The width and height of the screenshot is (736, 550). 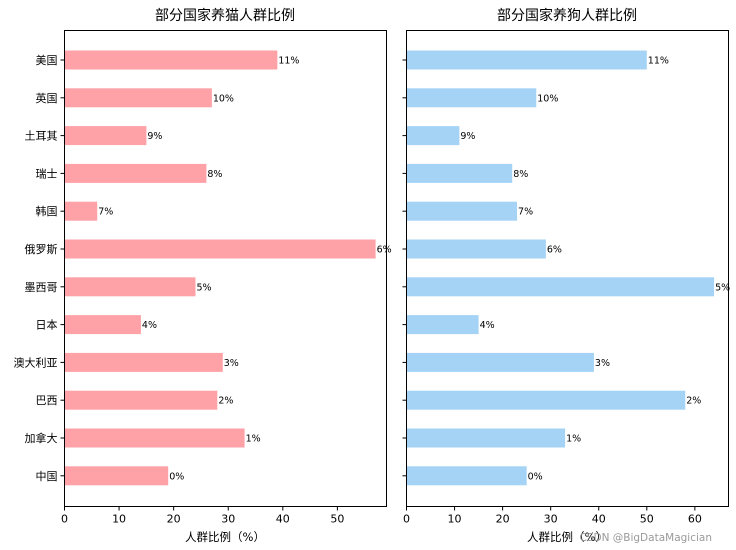 What do you see at coordinates (547, 98) in the screenshot?
I see `dog-data-label: 10%` at bounding box center [547, 98].